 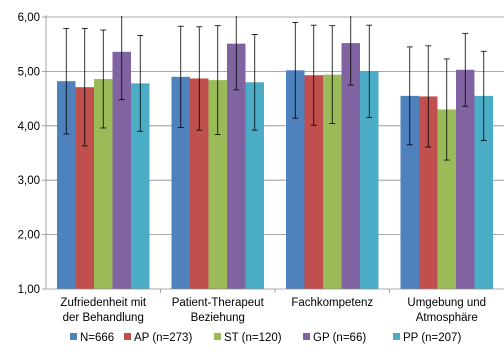 I want to click on legend-label: PP (n=207), so click(x=432, y=338).